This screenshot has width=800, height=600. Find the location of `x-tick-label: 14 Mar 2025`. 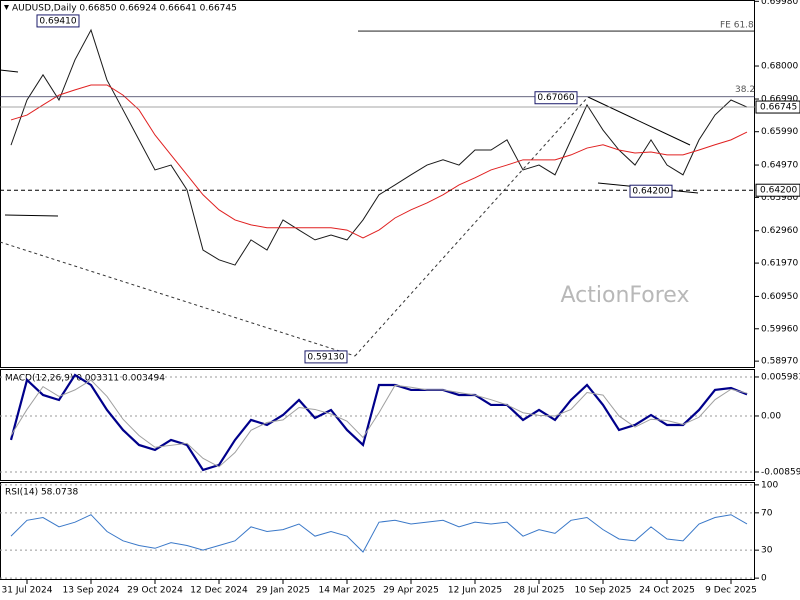

x-tick-label: 14 Mar 2025 is located at coordinates (346, 591).